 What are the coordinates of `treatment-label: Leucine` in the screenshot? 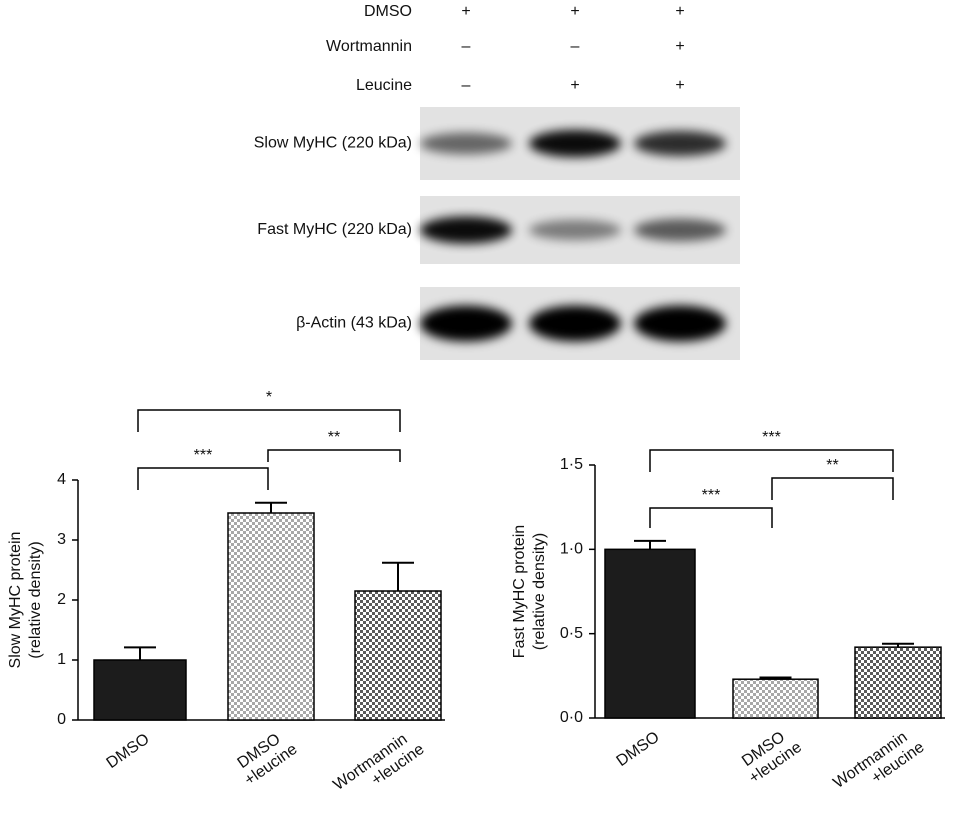 It's located at (384, 85).